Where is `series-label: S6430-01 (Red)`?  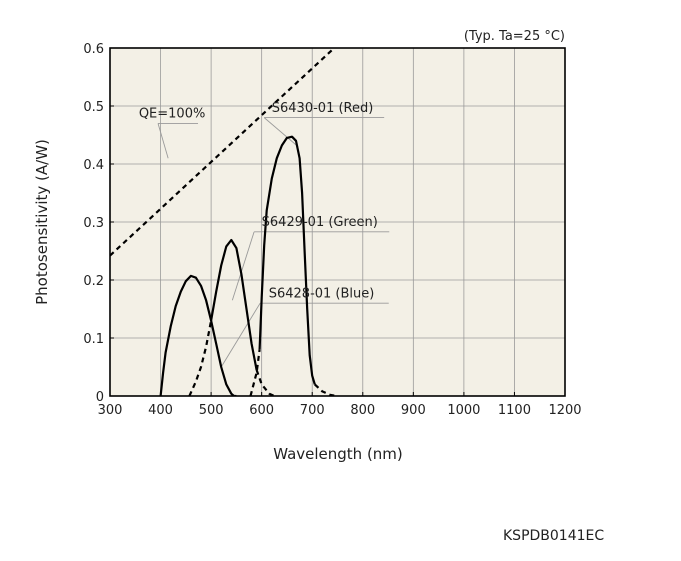 series-label: S6430-01 (Red) is located at coordinates (323, 108).